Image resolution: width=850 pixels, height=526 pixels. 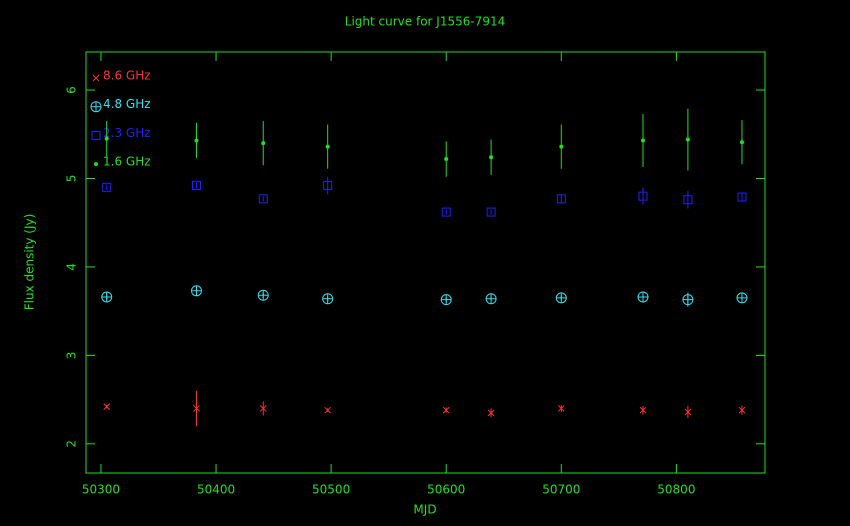 I want to click on legend-label: 1.6 GHz, so click(x=127, y=162).